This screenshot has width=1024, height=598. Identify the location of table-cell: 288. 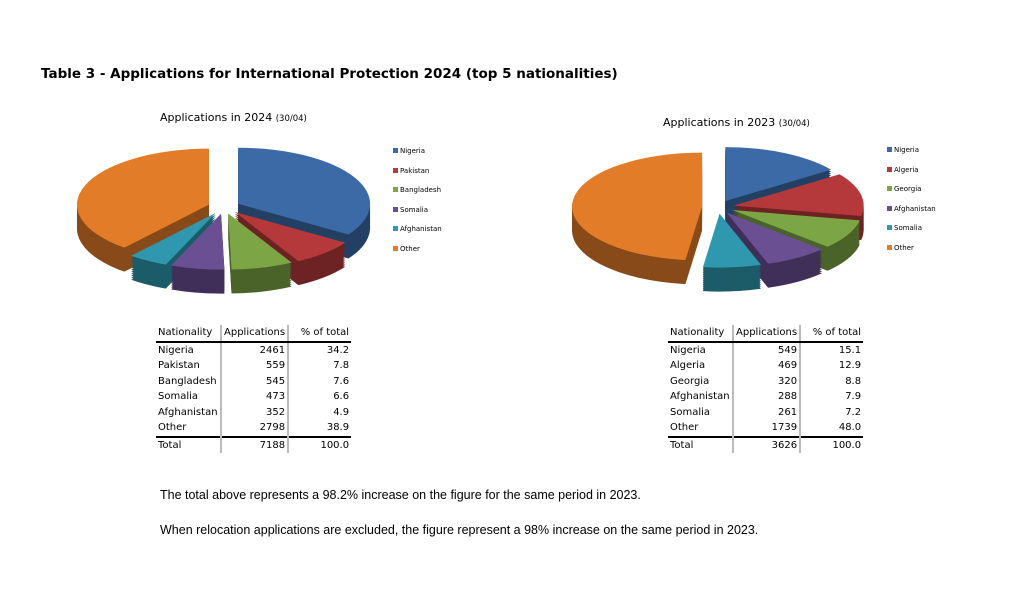
(766, 397).